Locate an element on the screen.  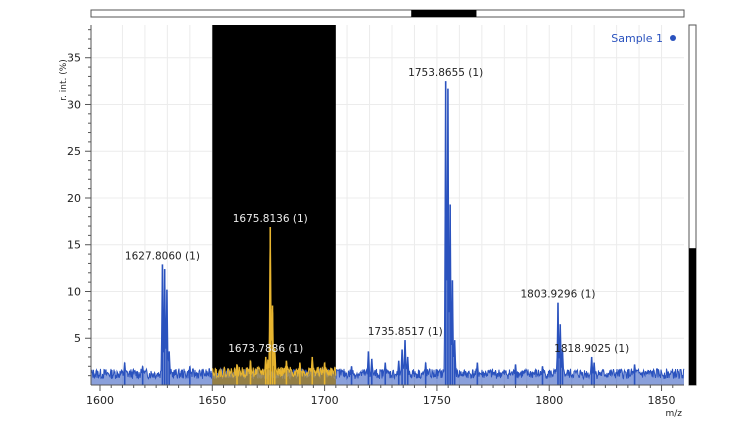
y-tick-label: 30 is located at coordinates (74, 104).